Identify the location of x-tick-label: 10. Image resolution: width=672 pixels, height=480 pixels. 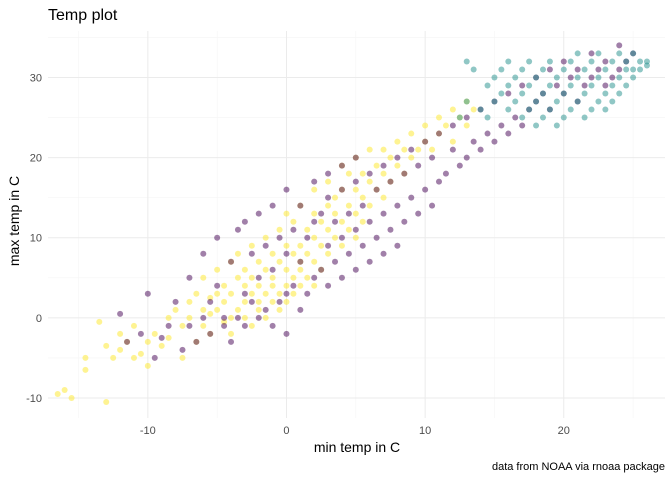
(425, 431).